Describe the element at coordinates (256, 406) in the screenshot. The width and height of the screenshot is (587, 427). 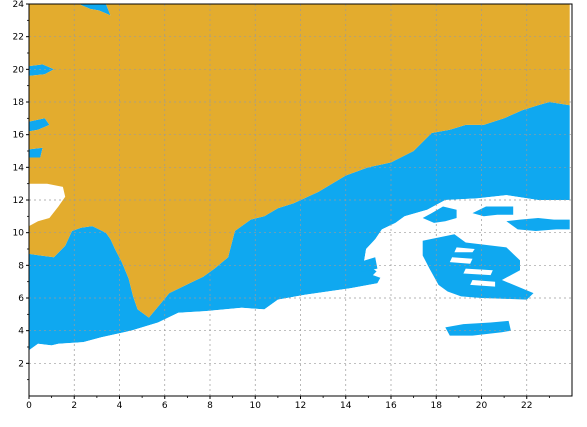
I see `x-tick-label: 10` at that location.